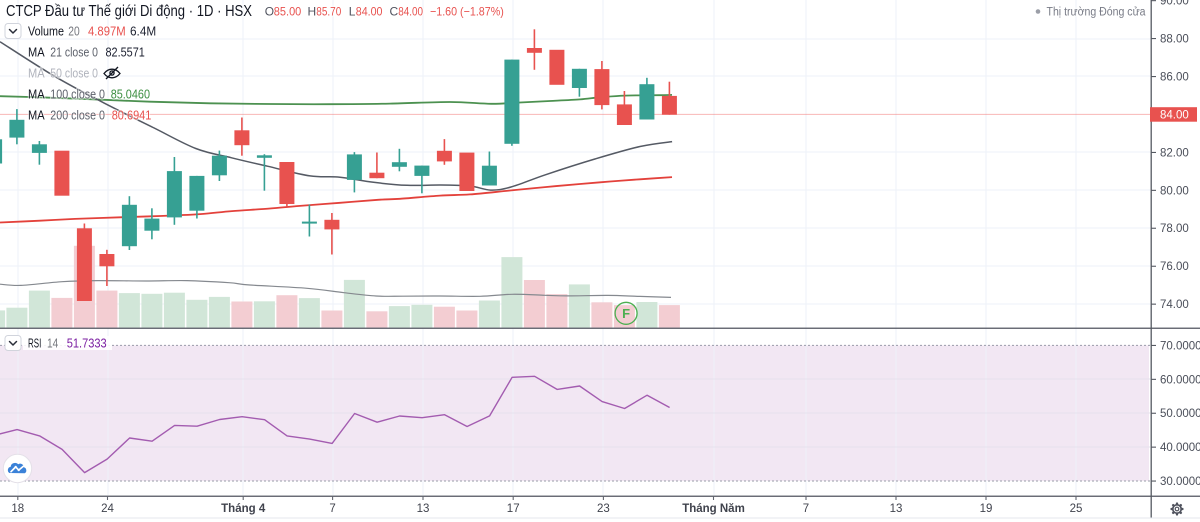 Image resolution: width=1200 pixels, height=522 pixels. I want to click on svg-text: 60.0000, so click(1180, 380).